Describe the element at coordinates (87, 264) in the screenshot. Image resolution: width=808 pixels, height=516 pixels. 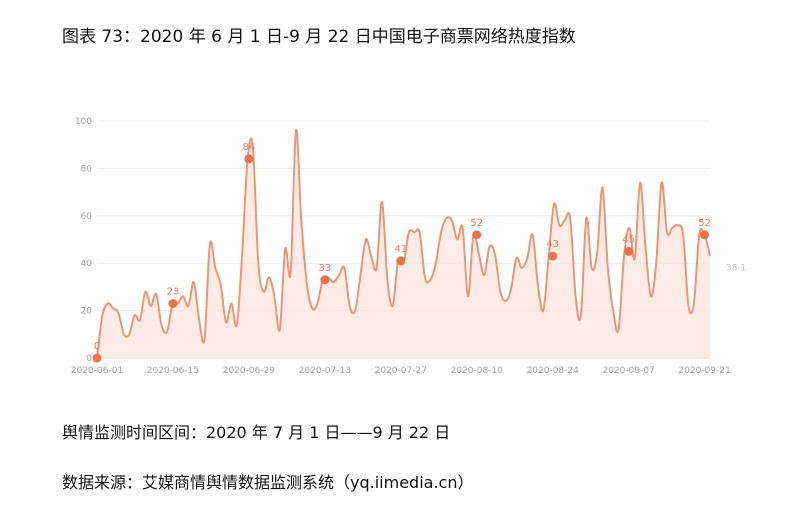
I see `y-tick-label: 40` at that location.